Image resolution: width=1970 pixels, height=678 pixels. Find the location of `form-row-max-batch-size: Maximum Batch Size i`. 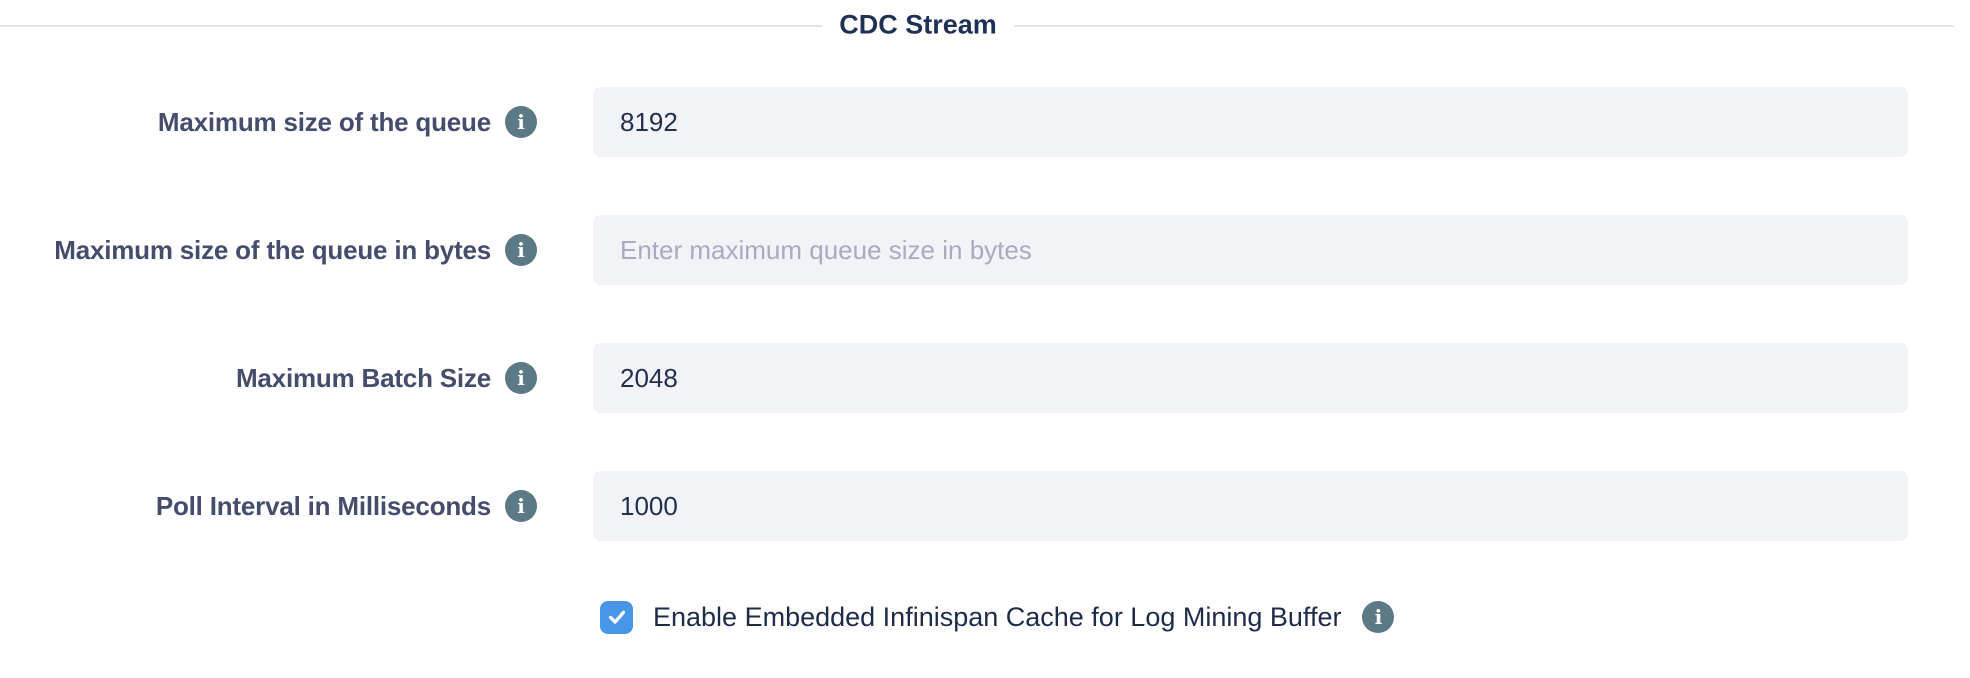

form-row-max-batch-size: Maximum Batch Size i is located at coordinates (954, 378).